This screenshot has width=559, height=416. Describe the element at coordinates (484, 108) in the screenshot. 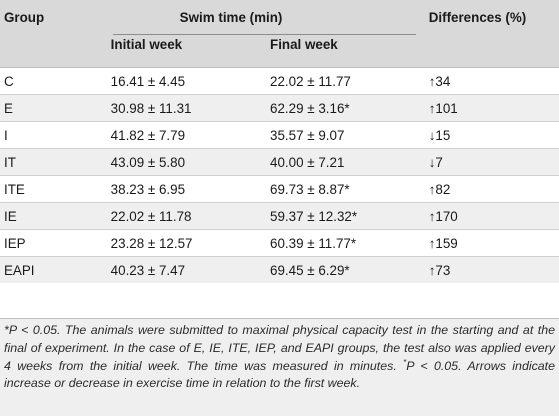

I see `cell-difference: ↑101` at that location.